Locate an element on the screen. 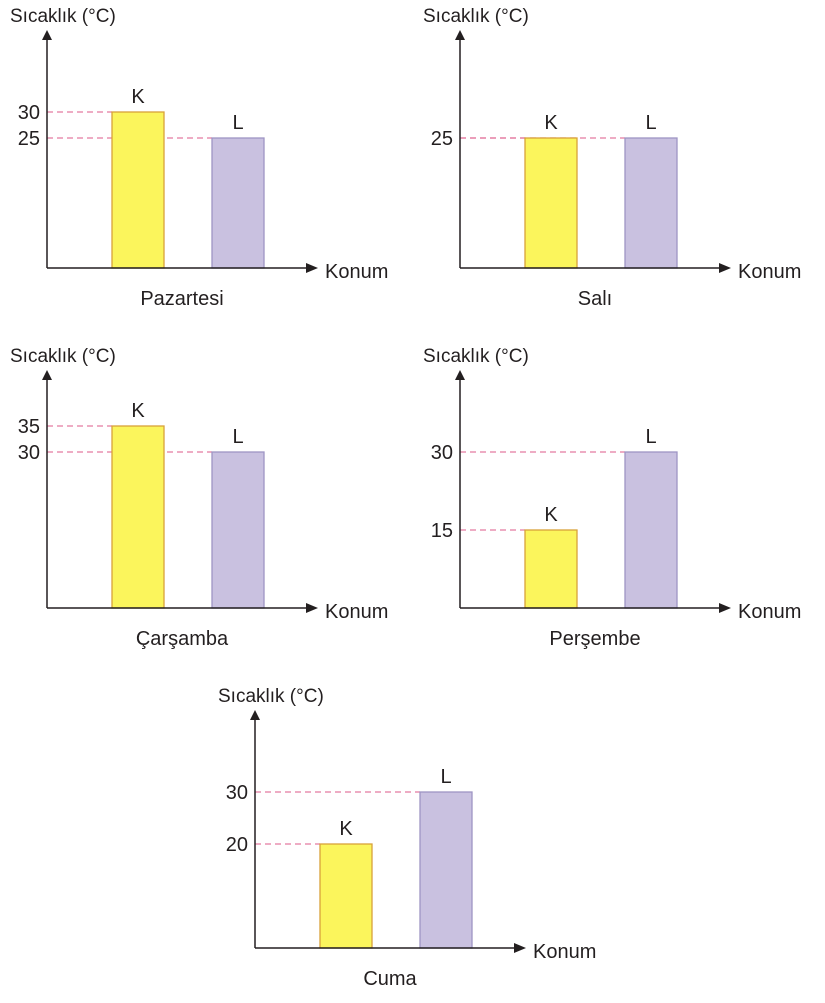  chart-1-ylabel: Sıcaklık (°C) is located at coordinates (476, 16).